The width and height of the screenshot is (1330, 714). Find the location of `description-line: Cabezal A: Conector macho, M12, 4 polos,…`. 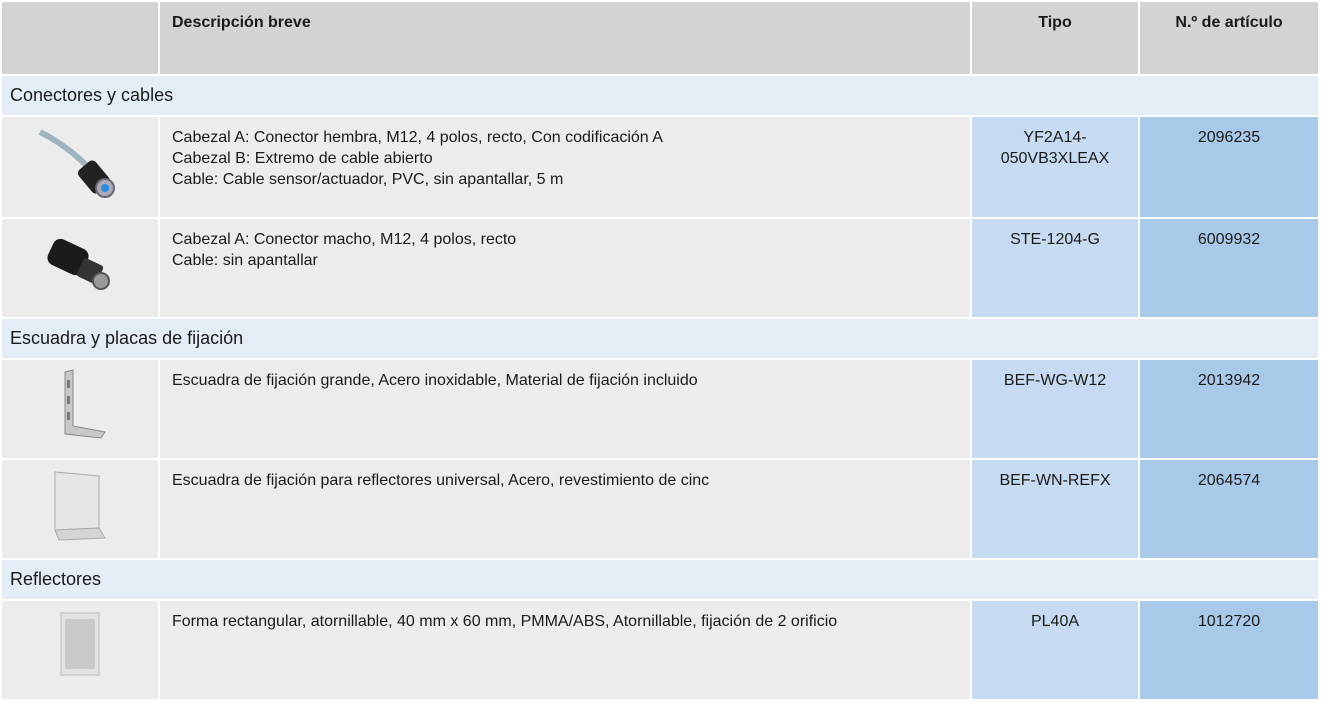

description-line: Cabezal A: Conector macho, M12, 4 polos,… is located at coordinates (344, 239).